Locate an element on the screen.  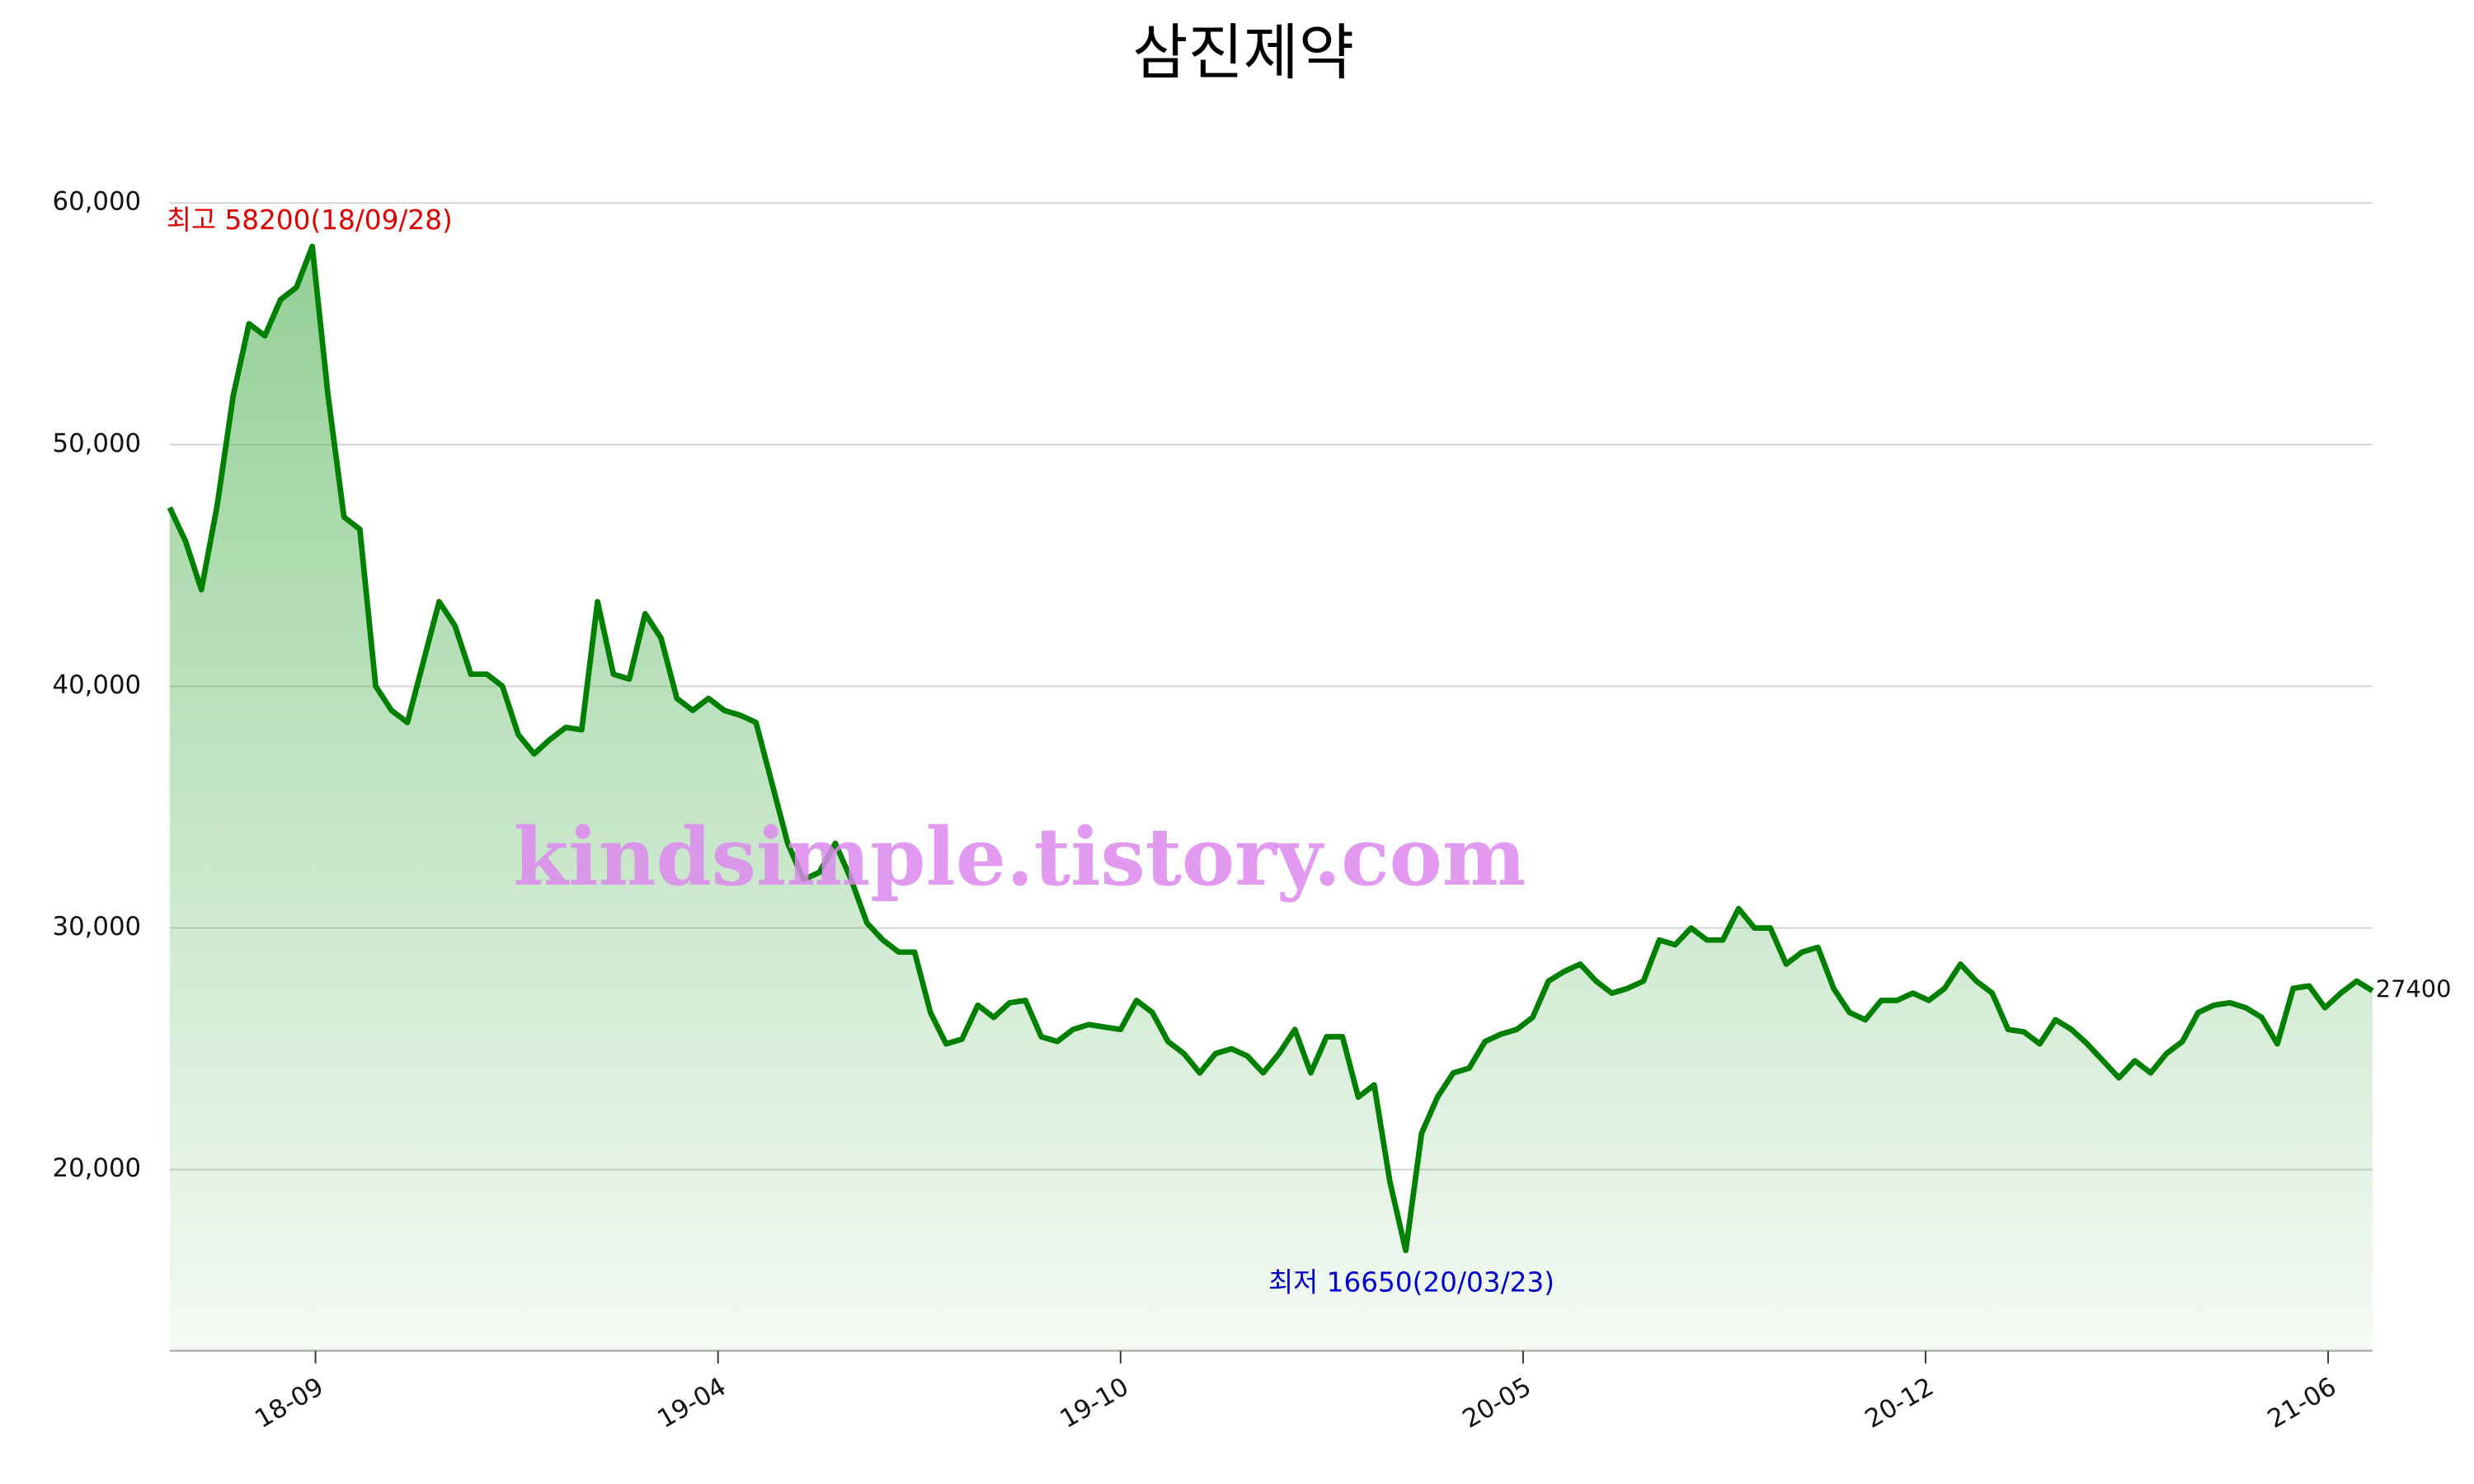
chart-title: 삼진제약 is located at coordinates (1243, 53).